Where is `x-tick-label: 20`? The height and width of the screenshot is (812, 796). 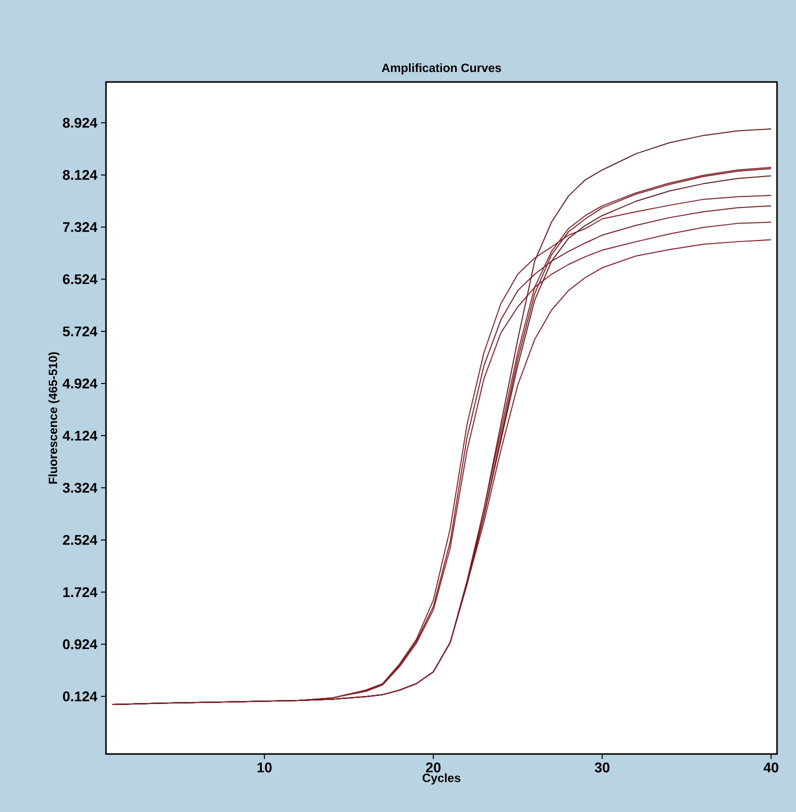
x-tick-label: 20 is located at coordinates (433, 767).